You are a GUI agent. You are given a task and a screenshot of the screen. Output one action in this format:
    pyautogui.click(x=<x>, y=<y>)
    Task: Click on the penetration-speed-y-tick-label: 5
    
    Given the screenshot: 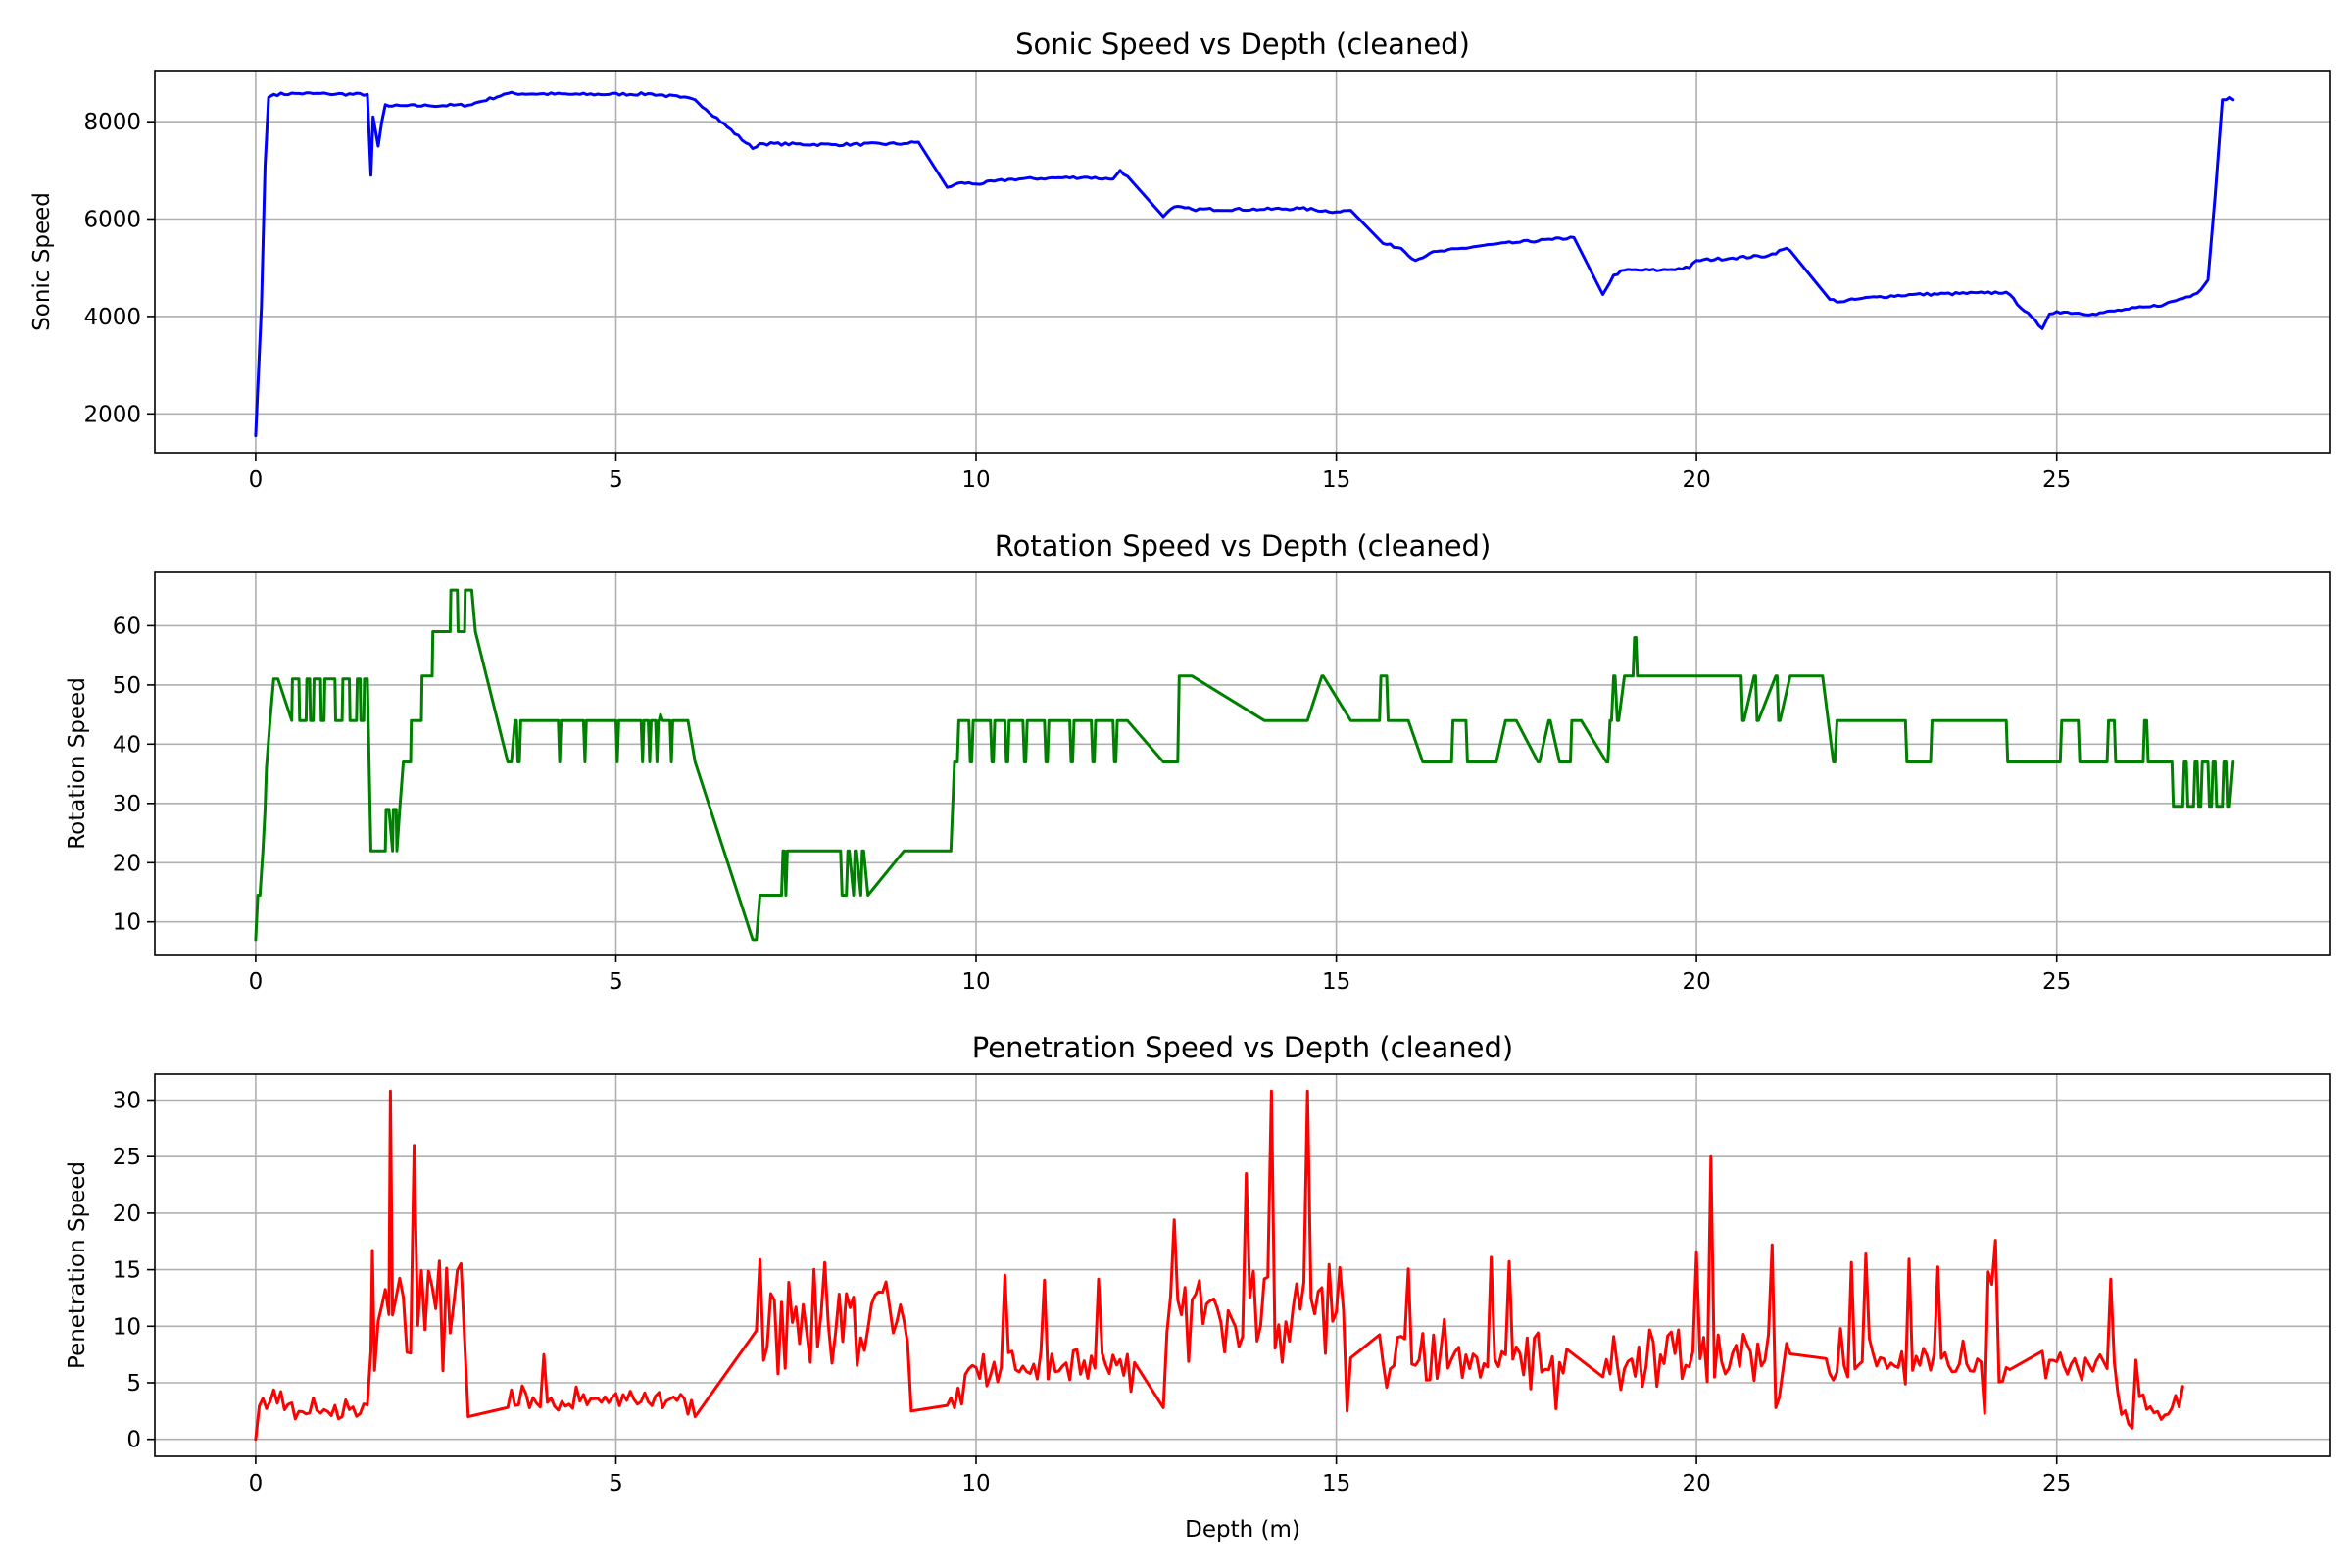 What is the action you would take?
    pyautogui.click(x=133, y=1383)
    